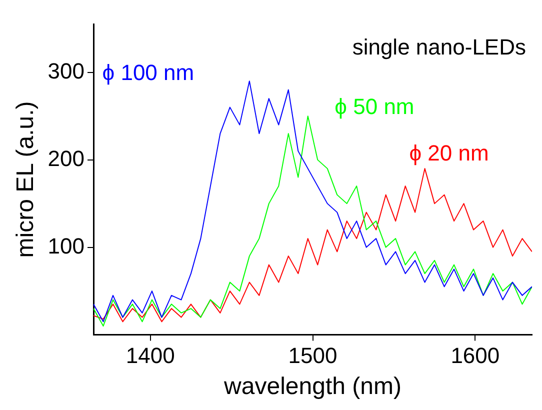 The width and height of the screenshot is (542, 410). I want to click on x-tick-label: 1400, so click(150, 355).